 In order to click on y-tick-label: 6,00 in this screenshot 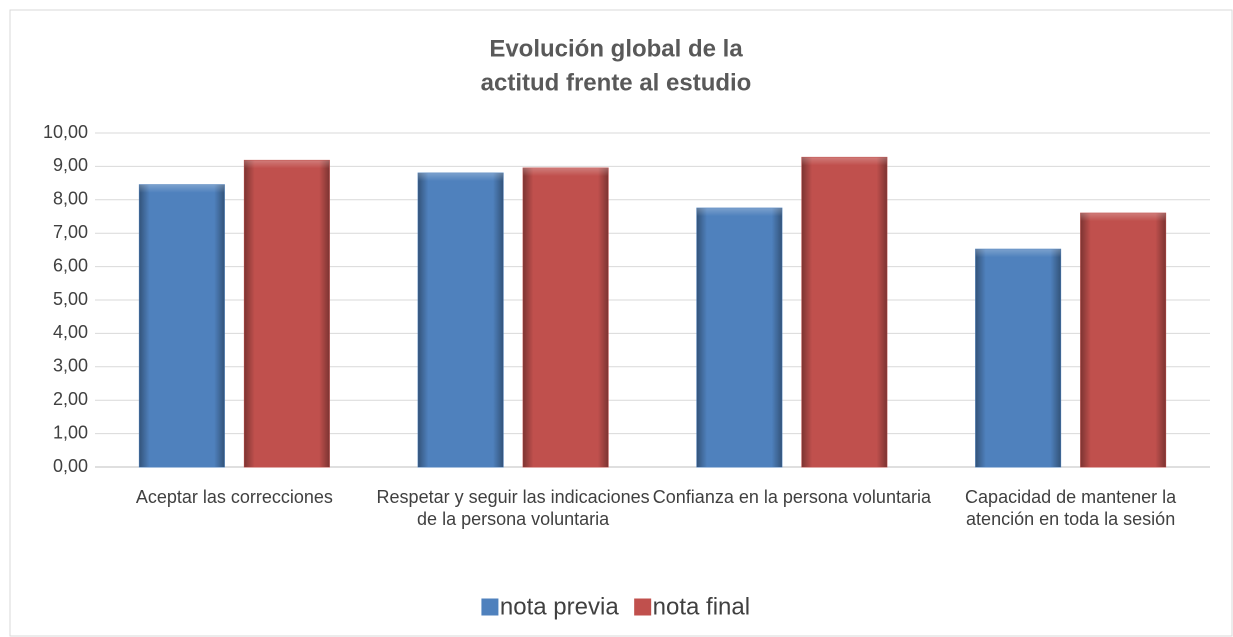, I will do `click(70, 265)`.